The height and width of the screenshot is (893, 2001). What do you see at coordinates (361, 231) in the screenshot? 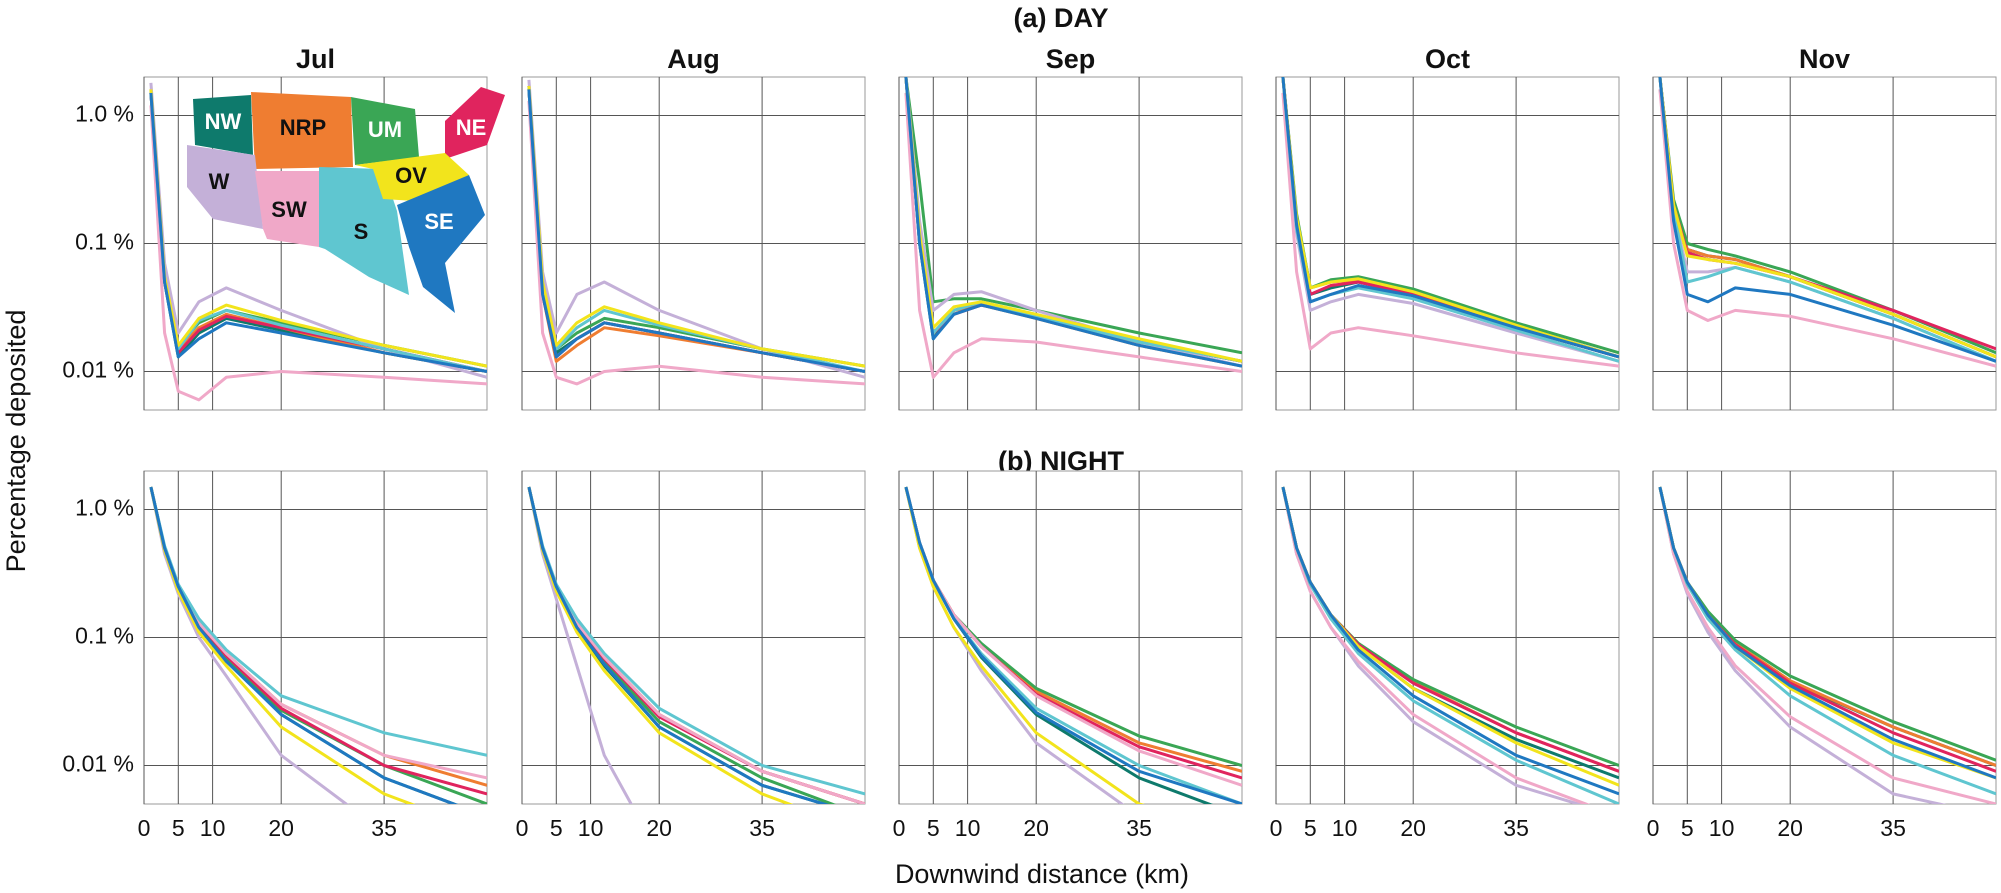
I see `map-label: S` at bounding box center [361, 231].